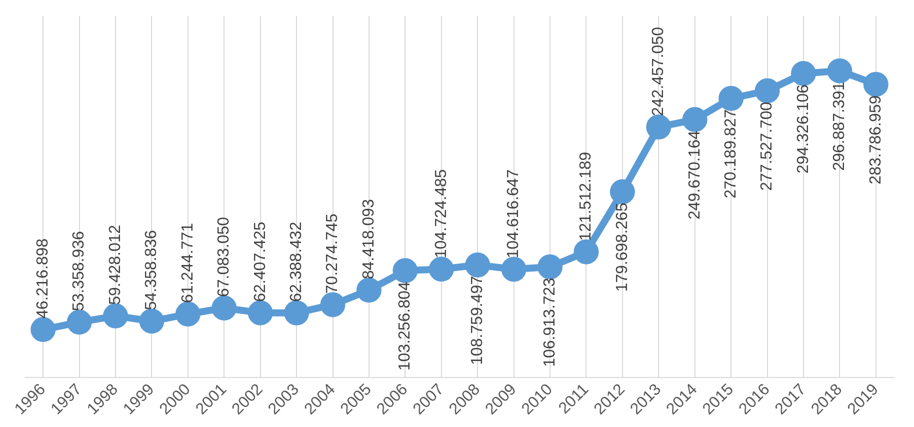 This screenshot has width=914, height=427. Describe the element at coordinates (875, 139) in the screenshot. I see `data-label: 283.786.959` at that location.